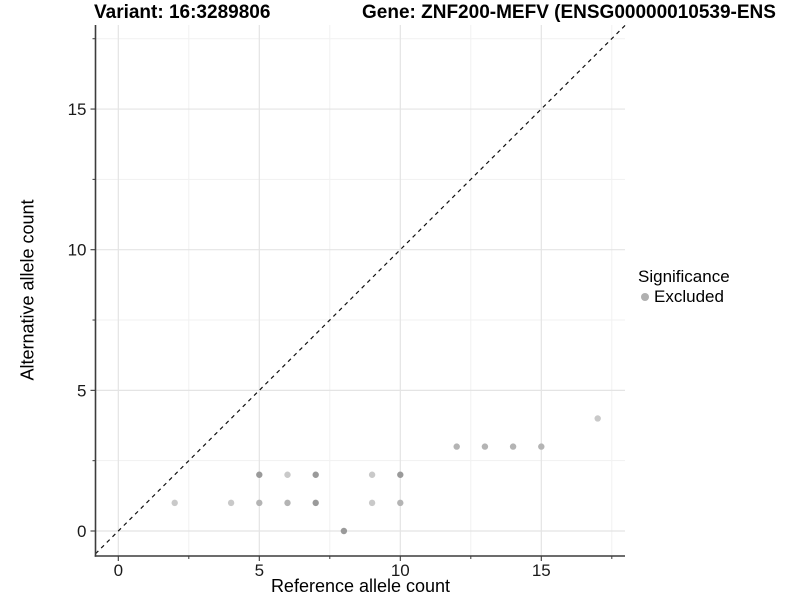 The height and width of the screenshot is (600, 800). I want to click on x-tick-labels: 0 5 10 15, so click(332, 570).